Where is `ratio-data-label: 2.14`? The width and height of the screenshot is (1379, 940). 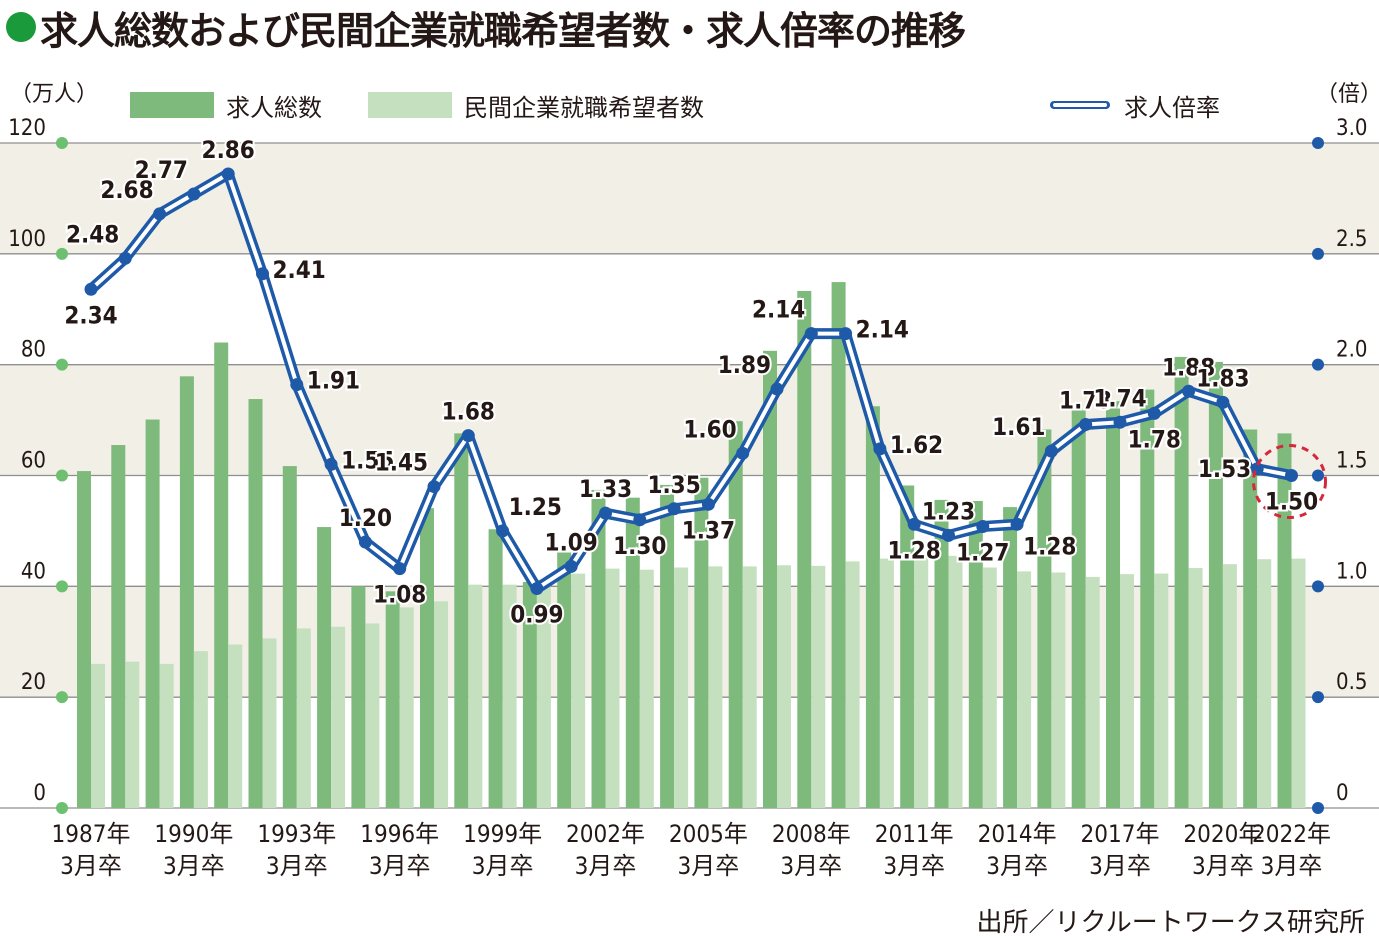 ratio-data-label: 2.14 is located at coordinates (882, 330).